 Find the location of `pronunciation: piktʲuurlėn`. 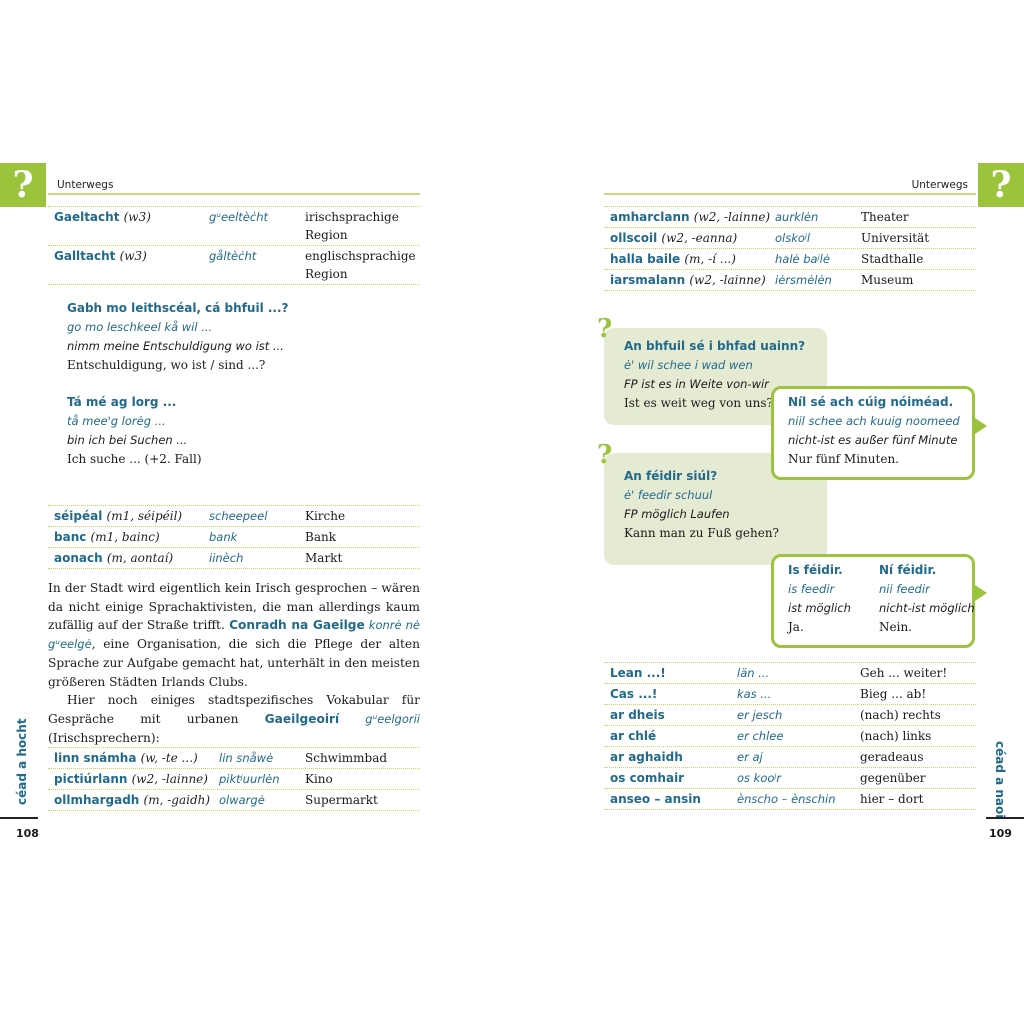

pronunciation: piktʲuurlėn is located at coordinates (249, 779).